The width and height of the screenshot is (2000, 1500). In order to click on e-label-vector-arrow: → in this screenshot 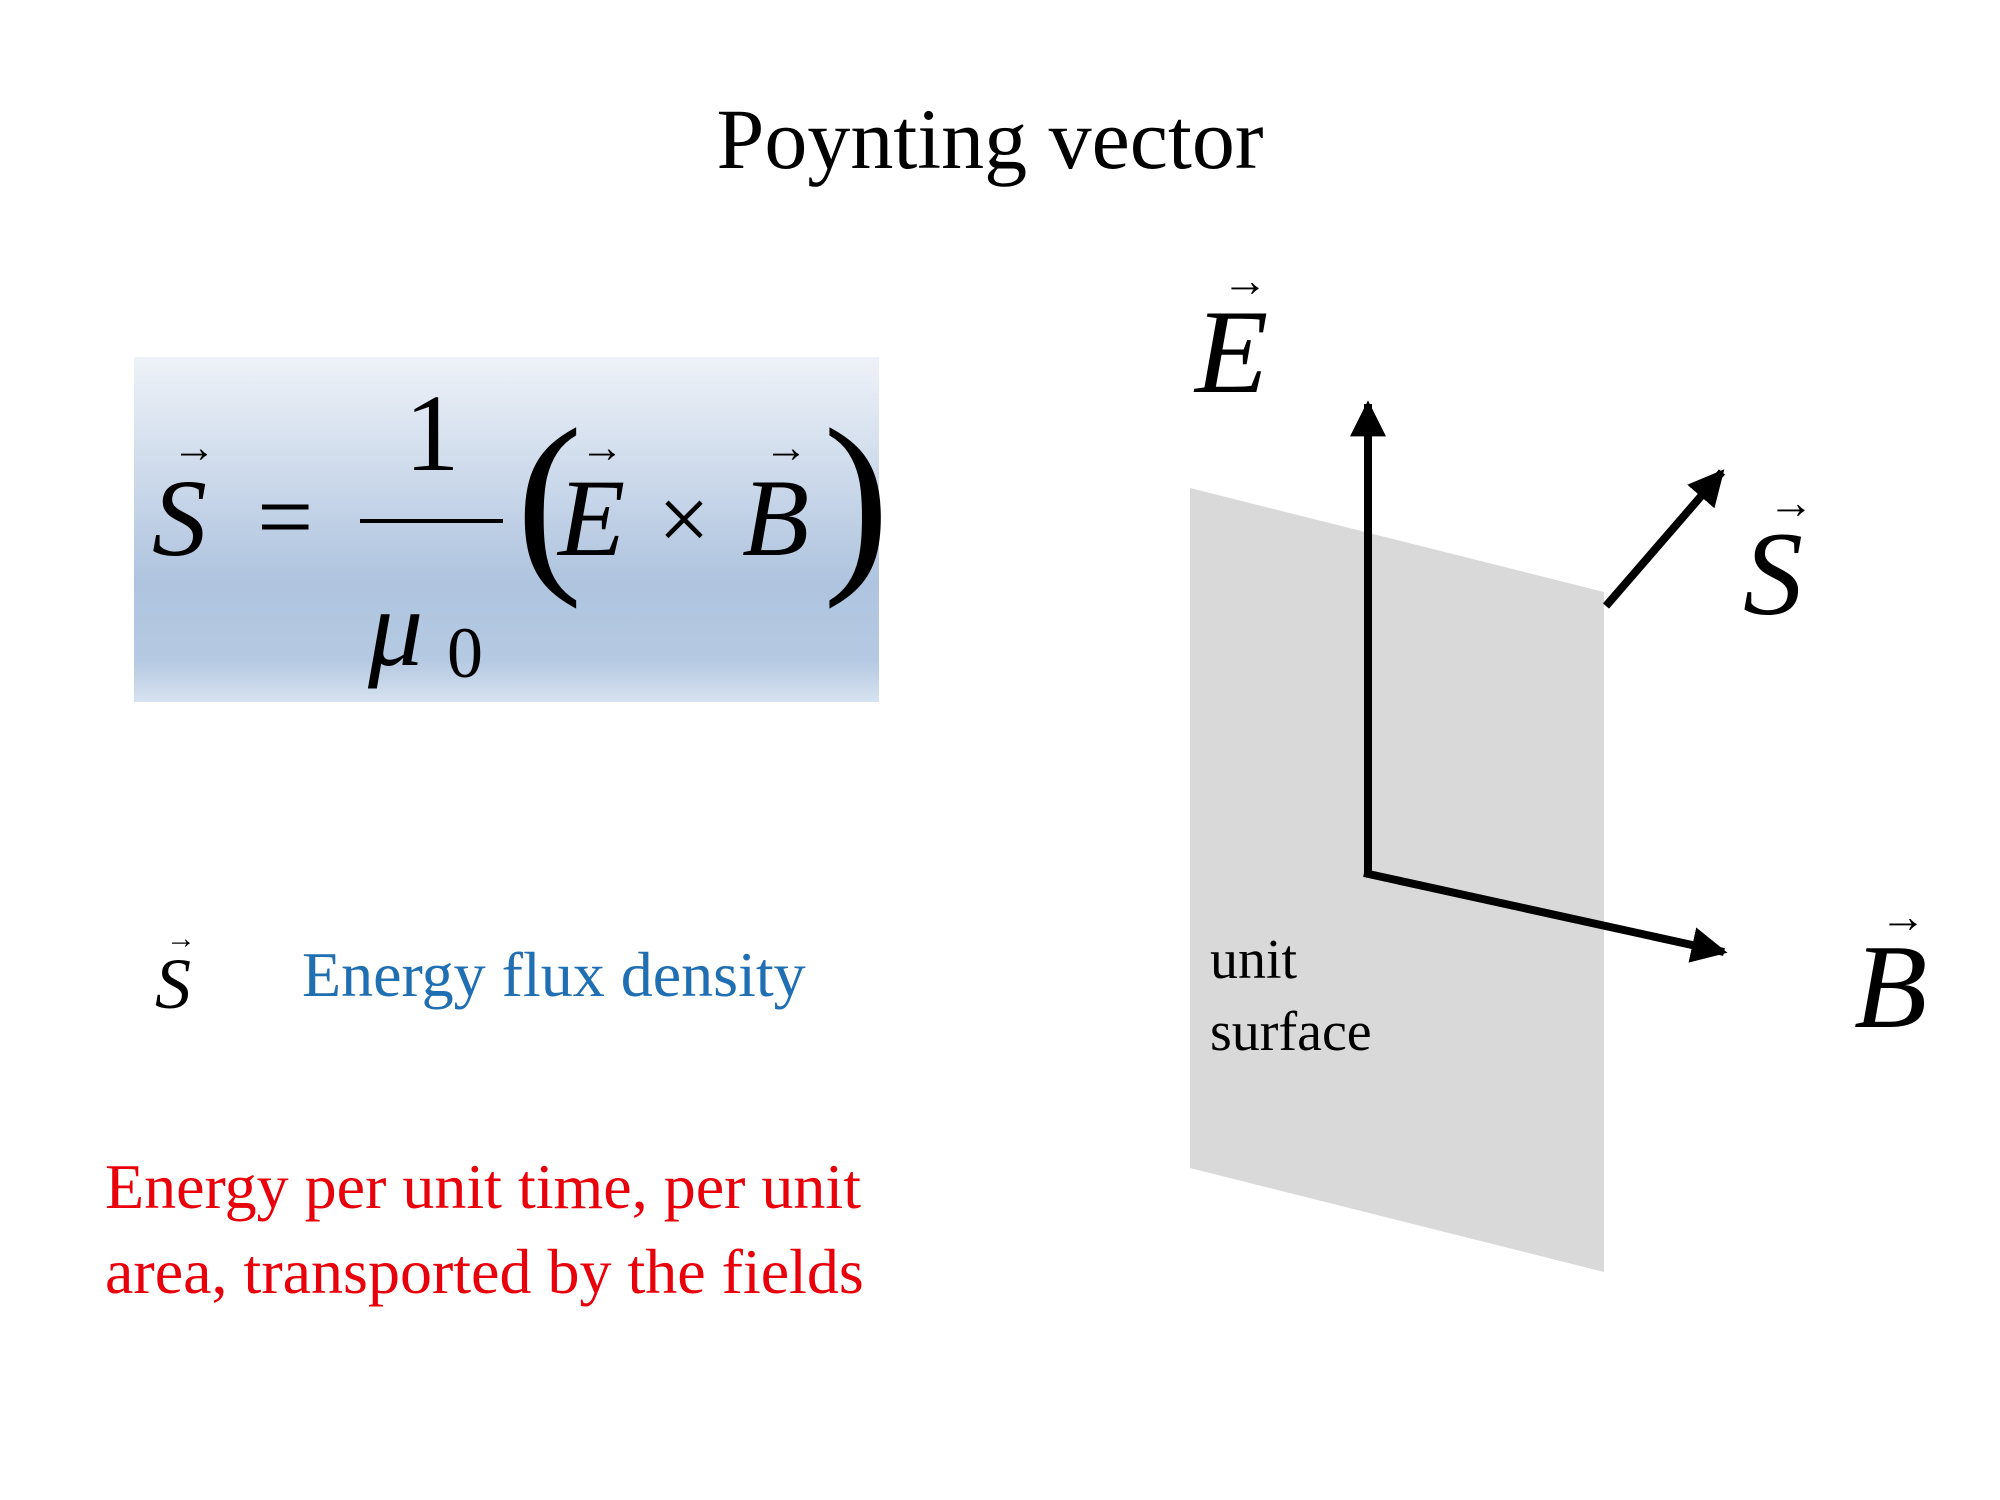, I will do `click(1245, 280)`.